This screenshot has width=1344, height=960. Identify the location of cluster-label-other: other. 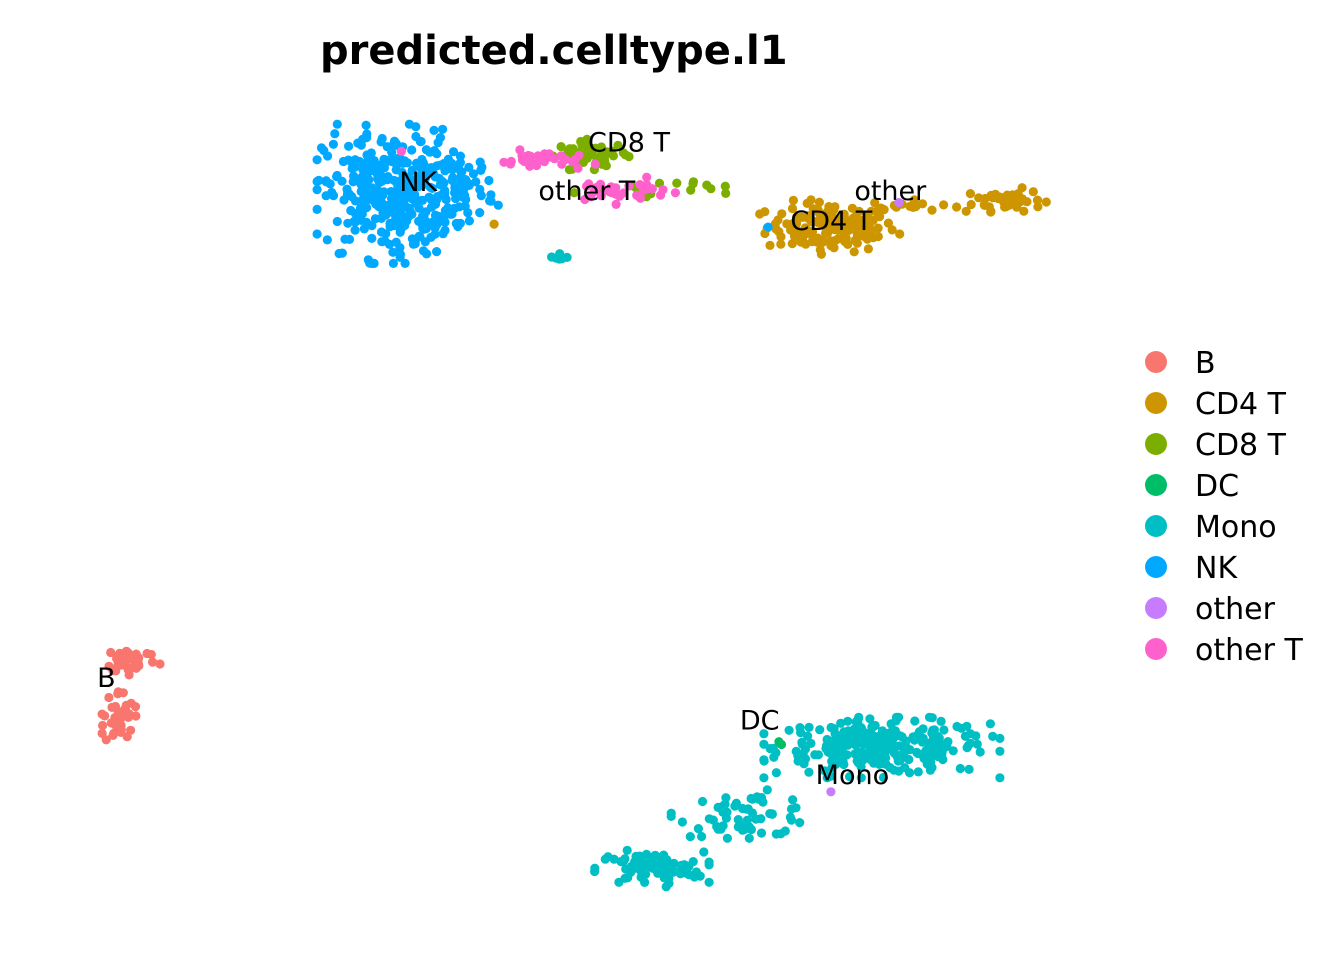
(890, 191).